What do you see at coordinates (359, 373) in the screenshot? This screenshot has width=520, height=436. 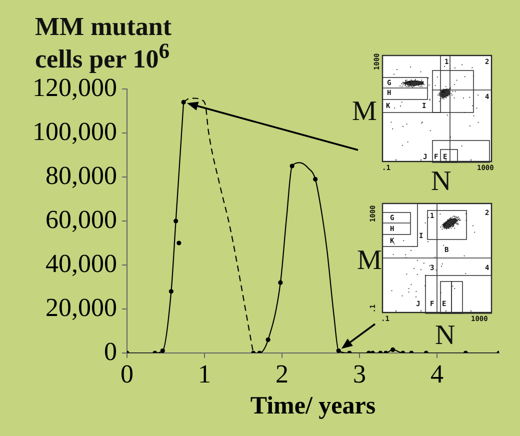 I see `x-tick-label: 3` at bounding box center [359, 373].